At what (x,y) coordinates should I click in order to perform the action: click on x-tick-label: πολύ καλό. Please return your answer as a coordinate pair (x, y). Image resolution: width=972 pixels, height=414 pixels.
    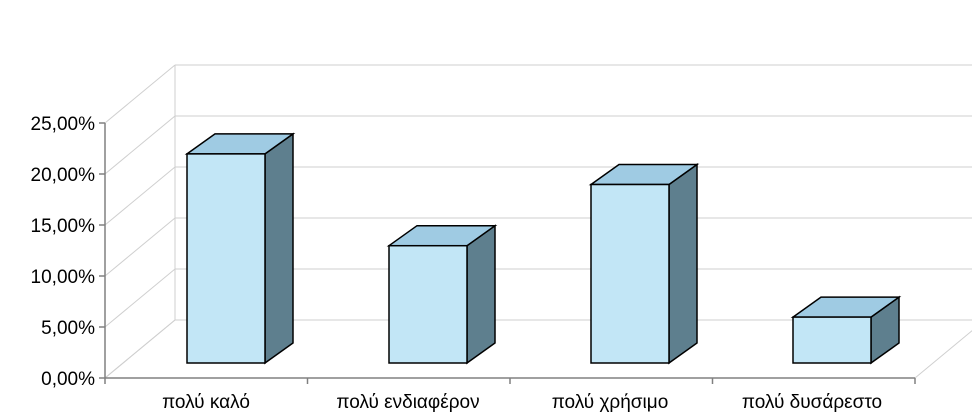
    Looking at the image, I should click on (206, 402).